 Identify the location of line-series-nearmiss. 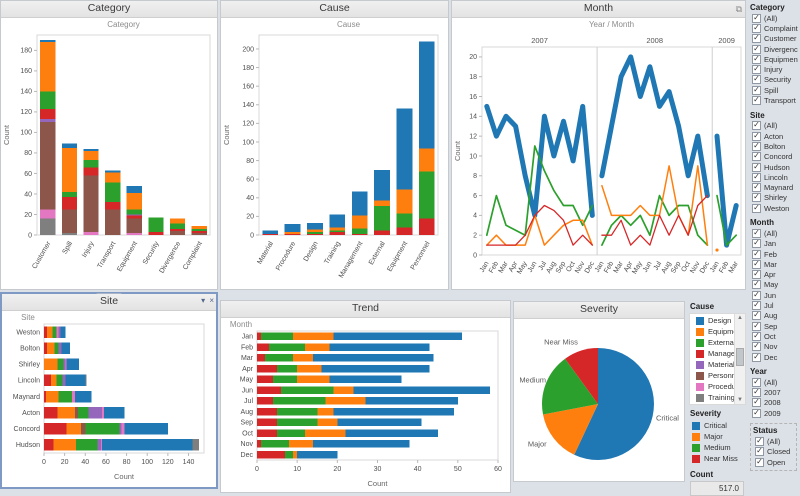
(655, 220).